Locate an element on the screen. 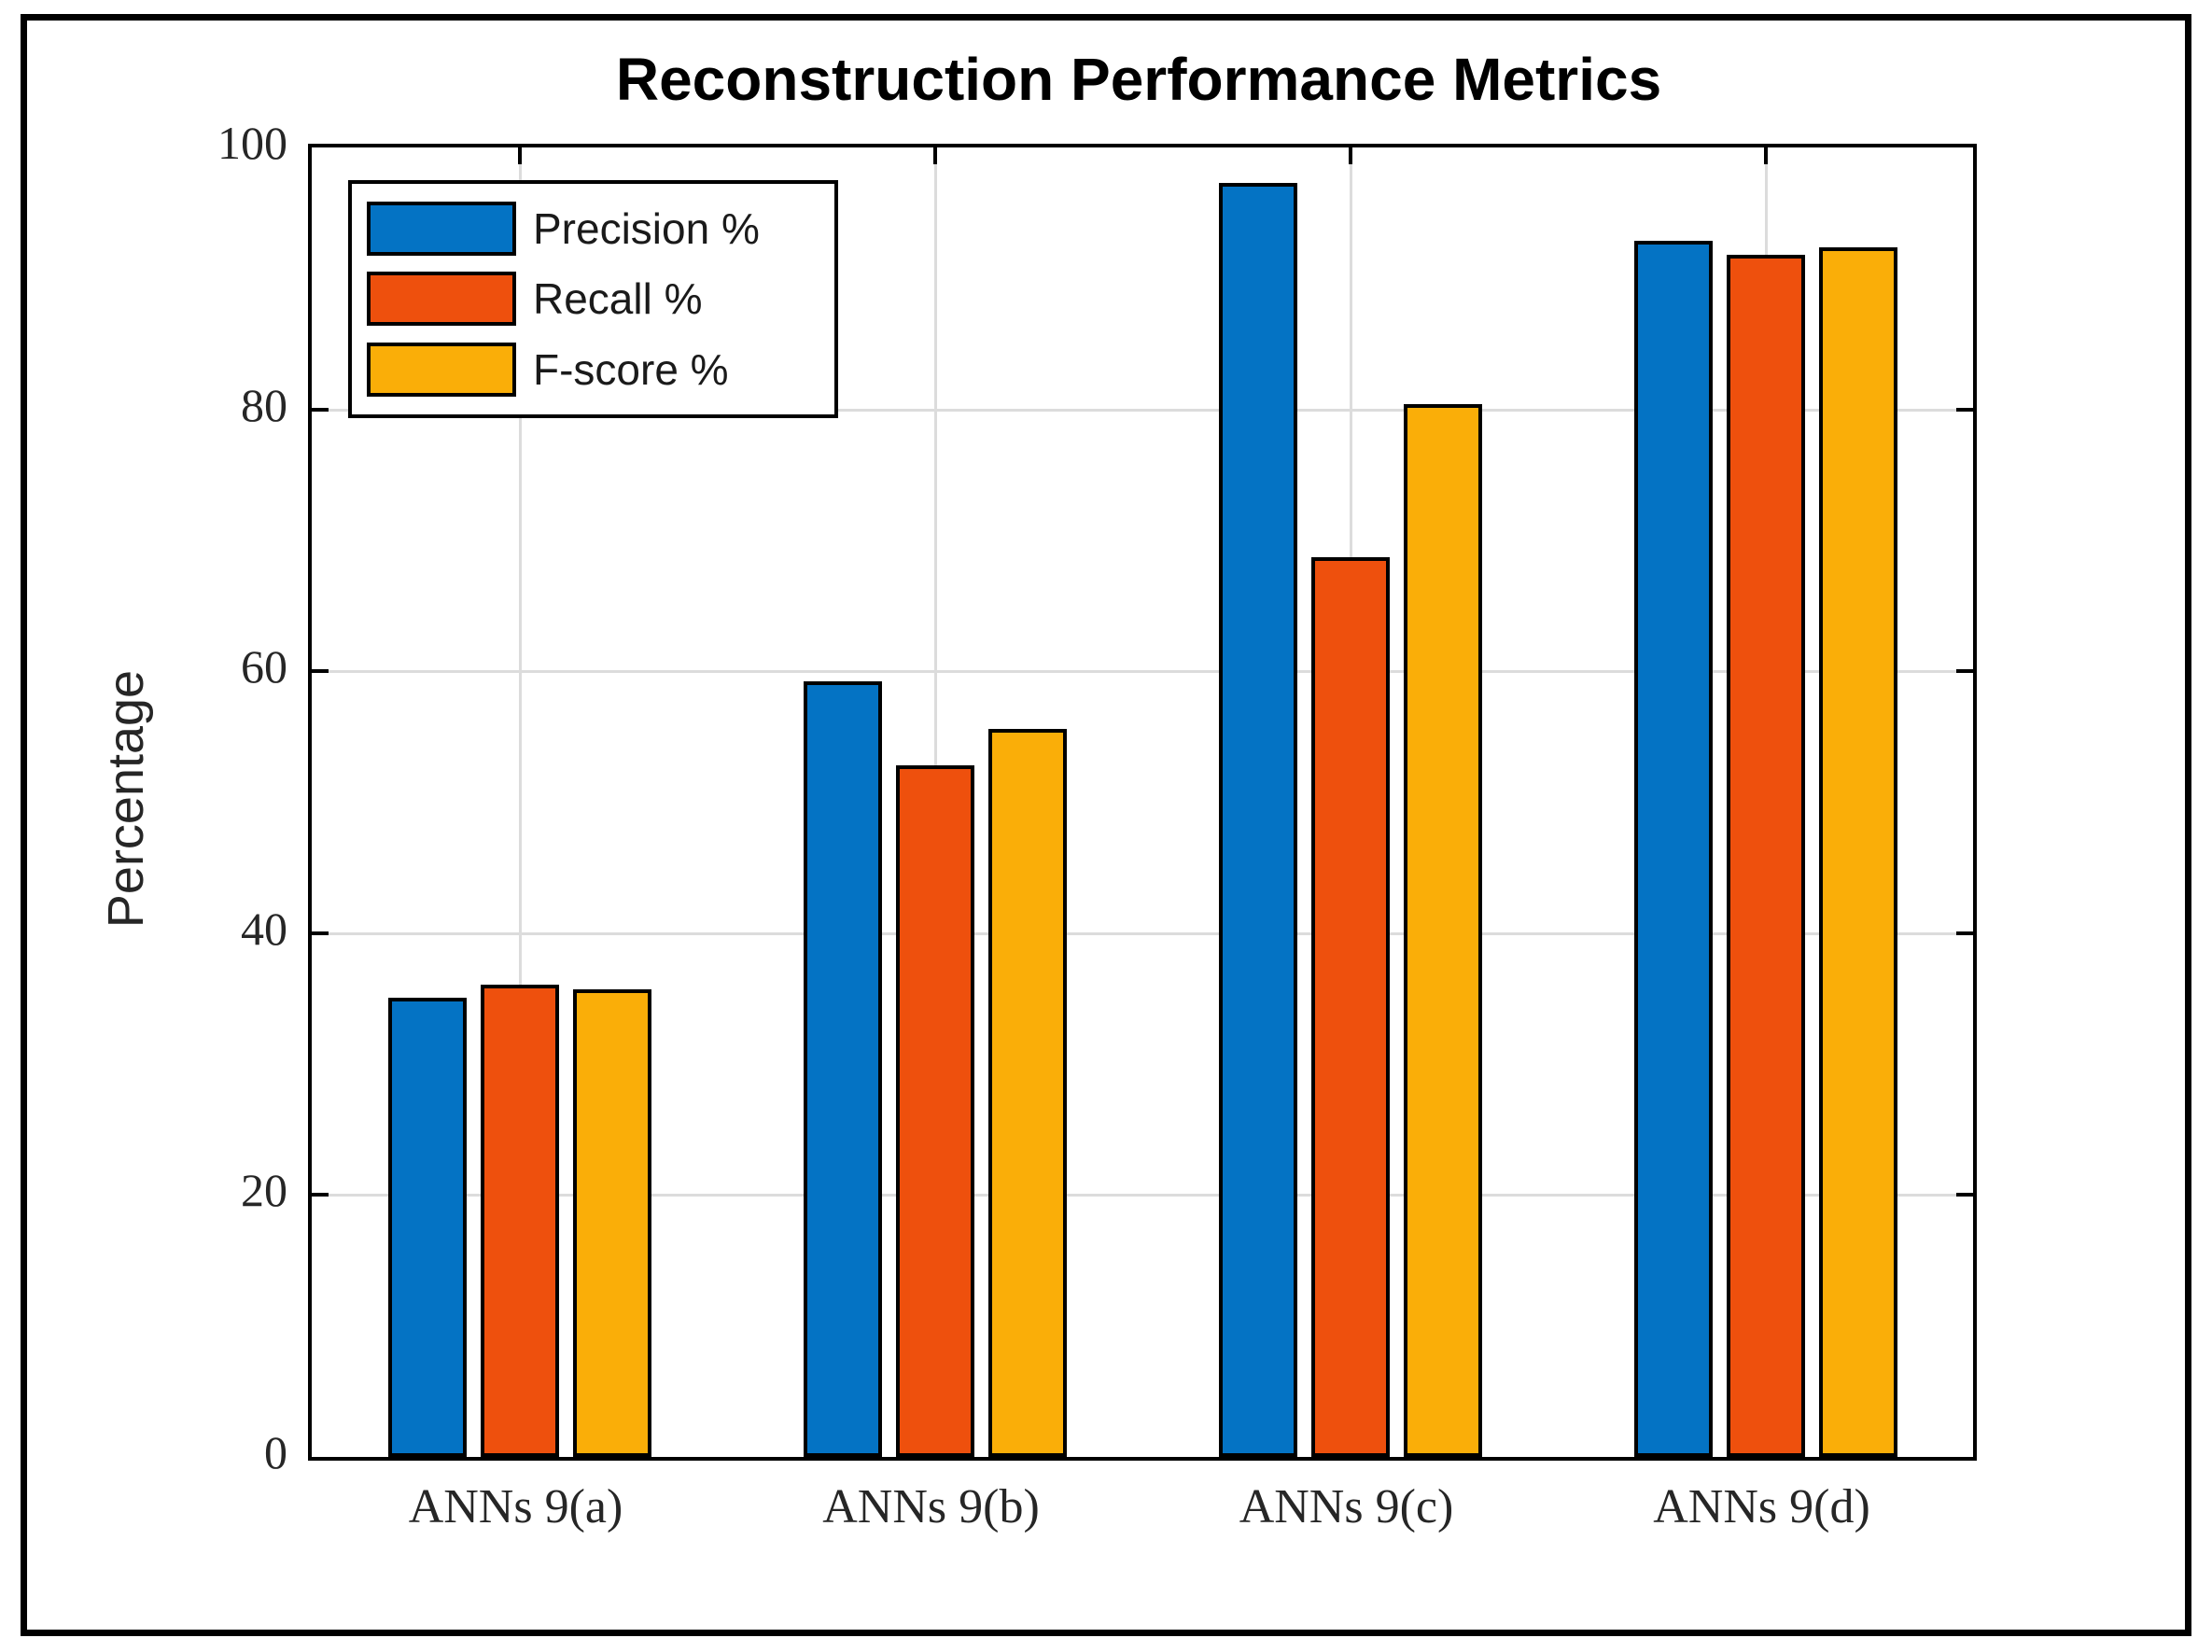  y-tick-label: 60 is located at coordinates (264, 666).